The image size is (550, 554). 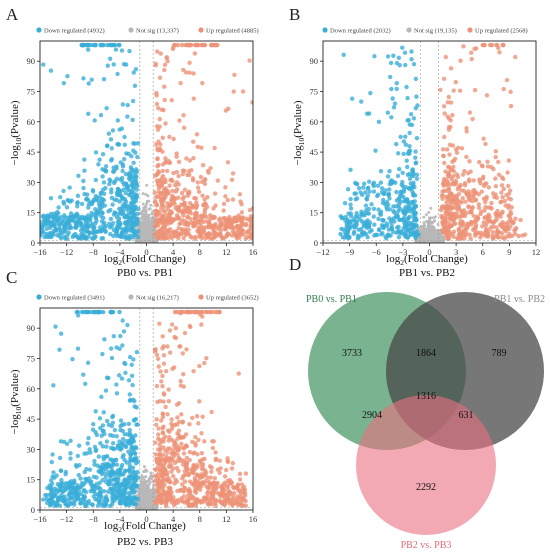 I want to click on y-tick-label: 60, so click(x=31, y=122).